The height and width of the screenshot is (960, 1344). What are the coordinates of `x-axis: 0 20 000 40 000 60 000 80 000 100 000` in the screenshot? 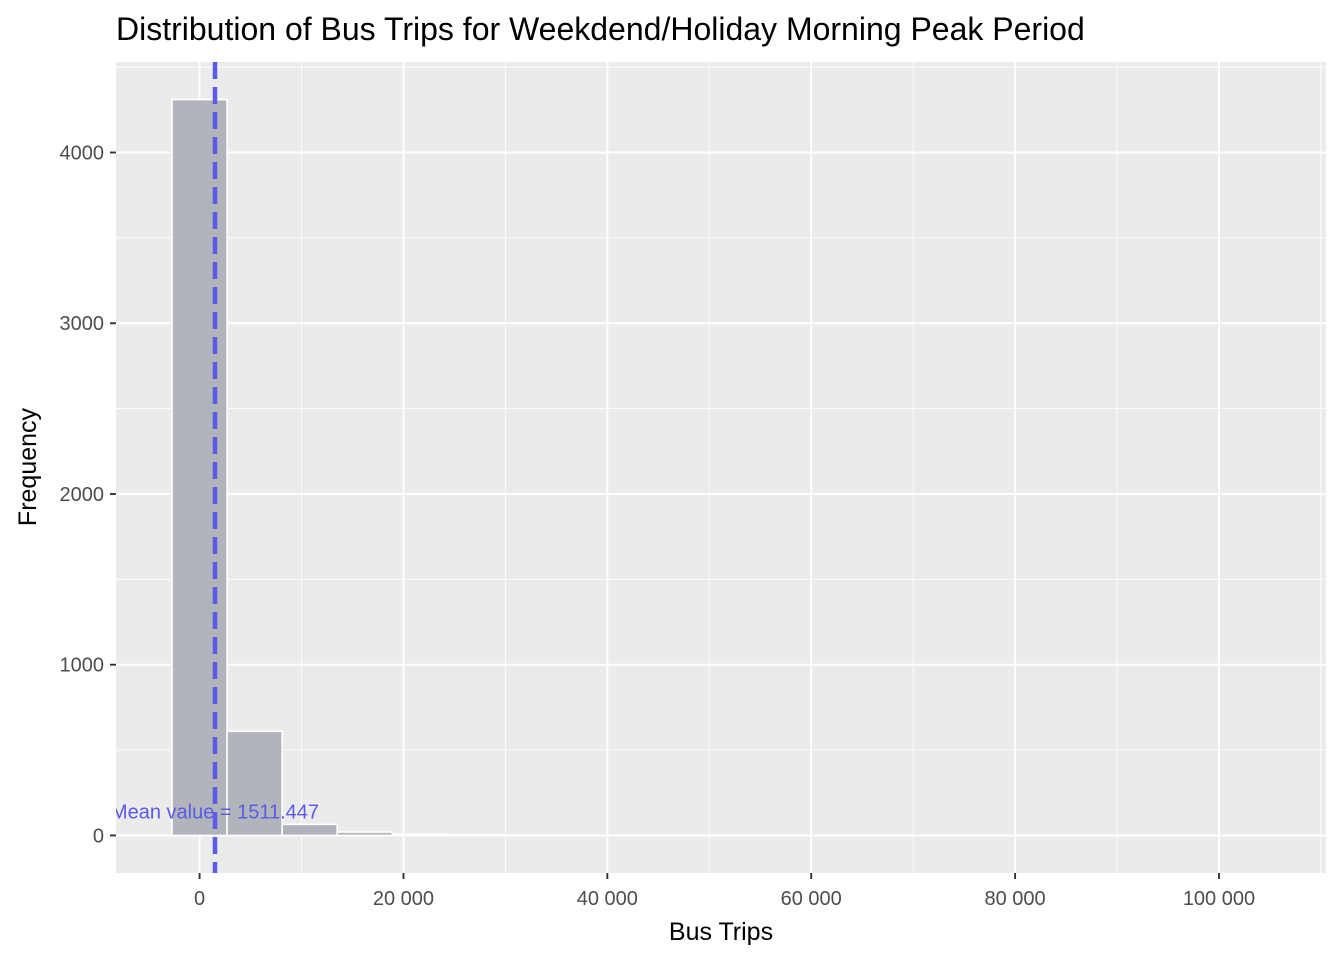 It's located at (724, 891).